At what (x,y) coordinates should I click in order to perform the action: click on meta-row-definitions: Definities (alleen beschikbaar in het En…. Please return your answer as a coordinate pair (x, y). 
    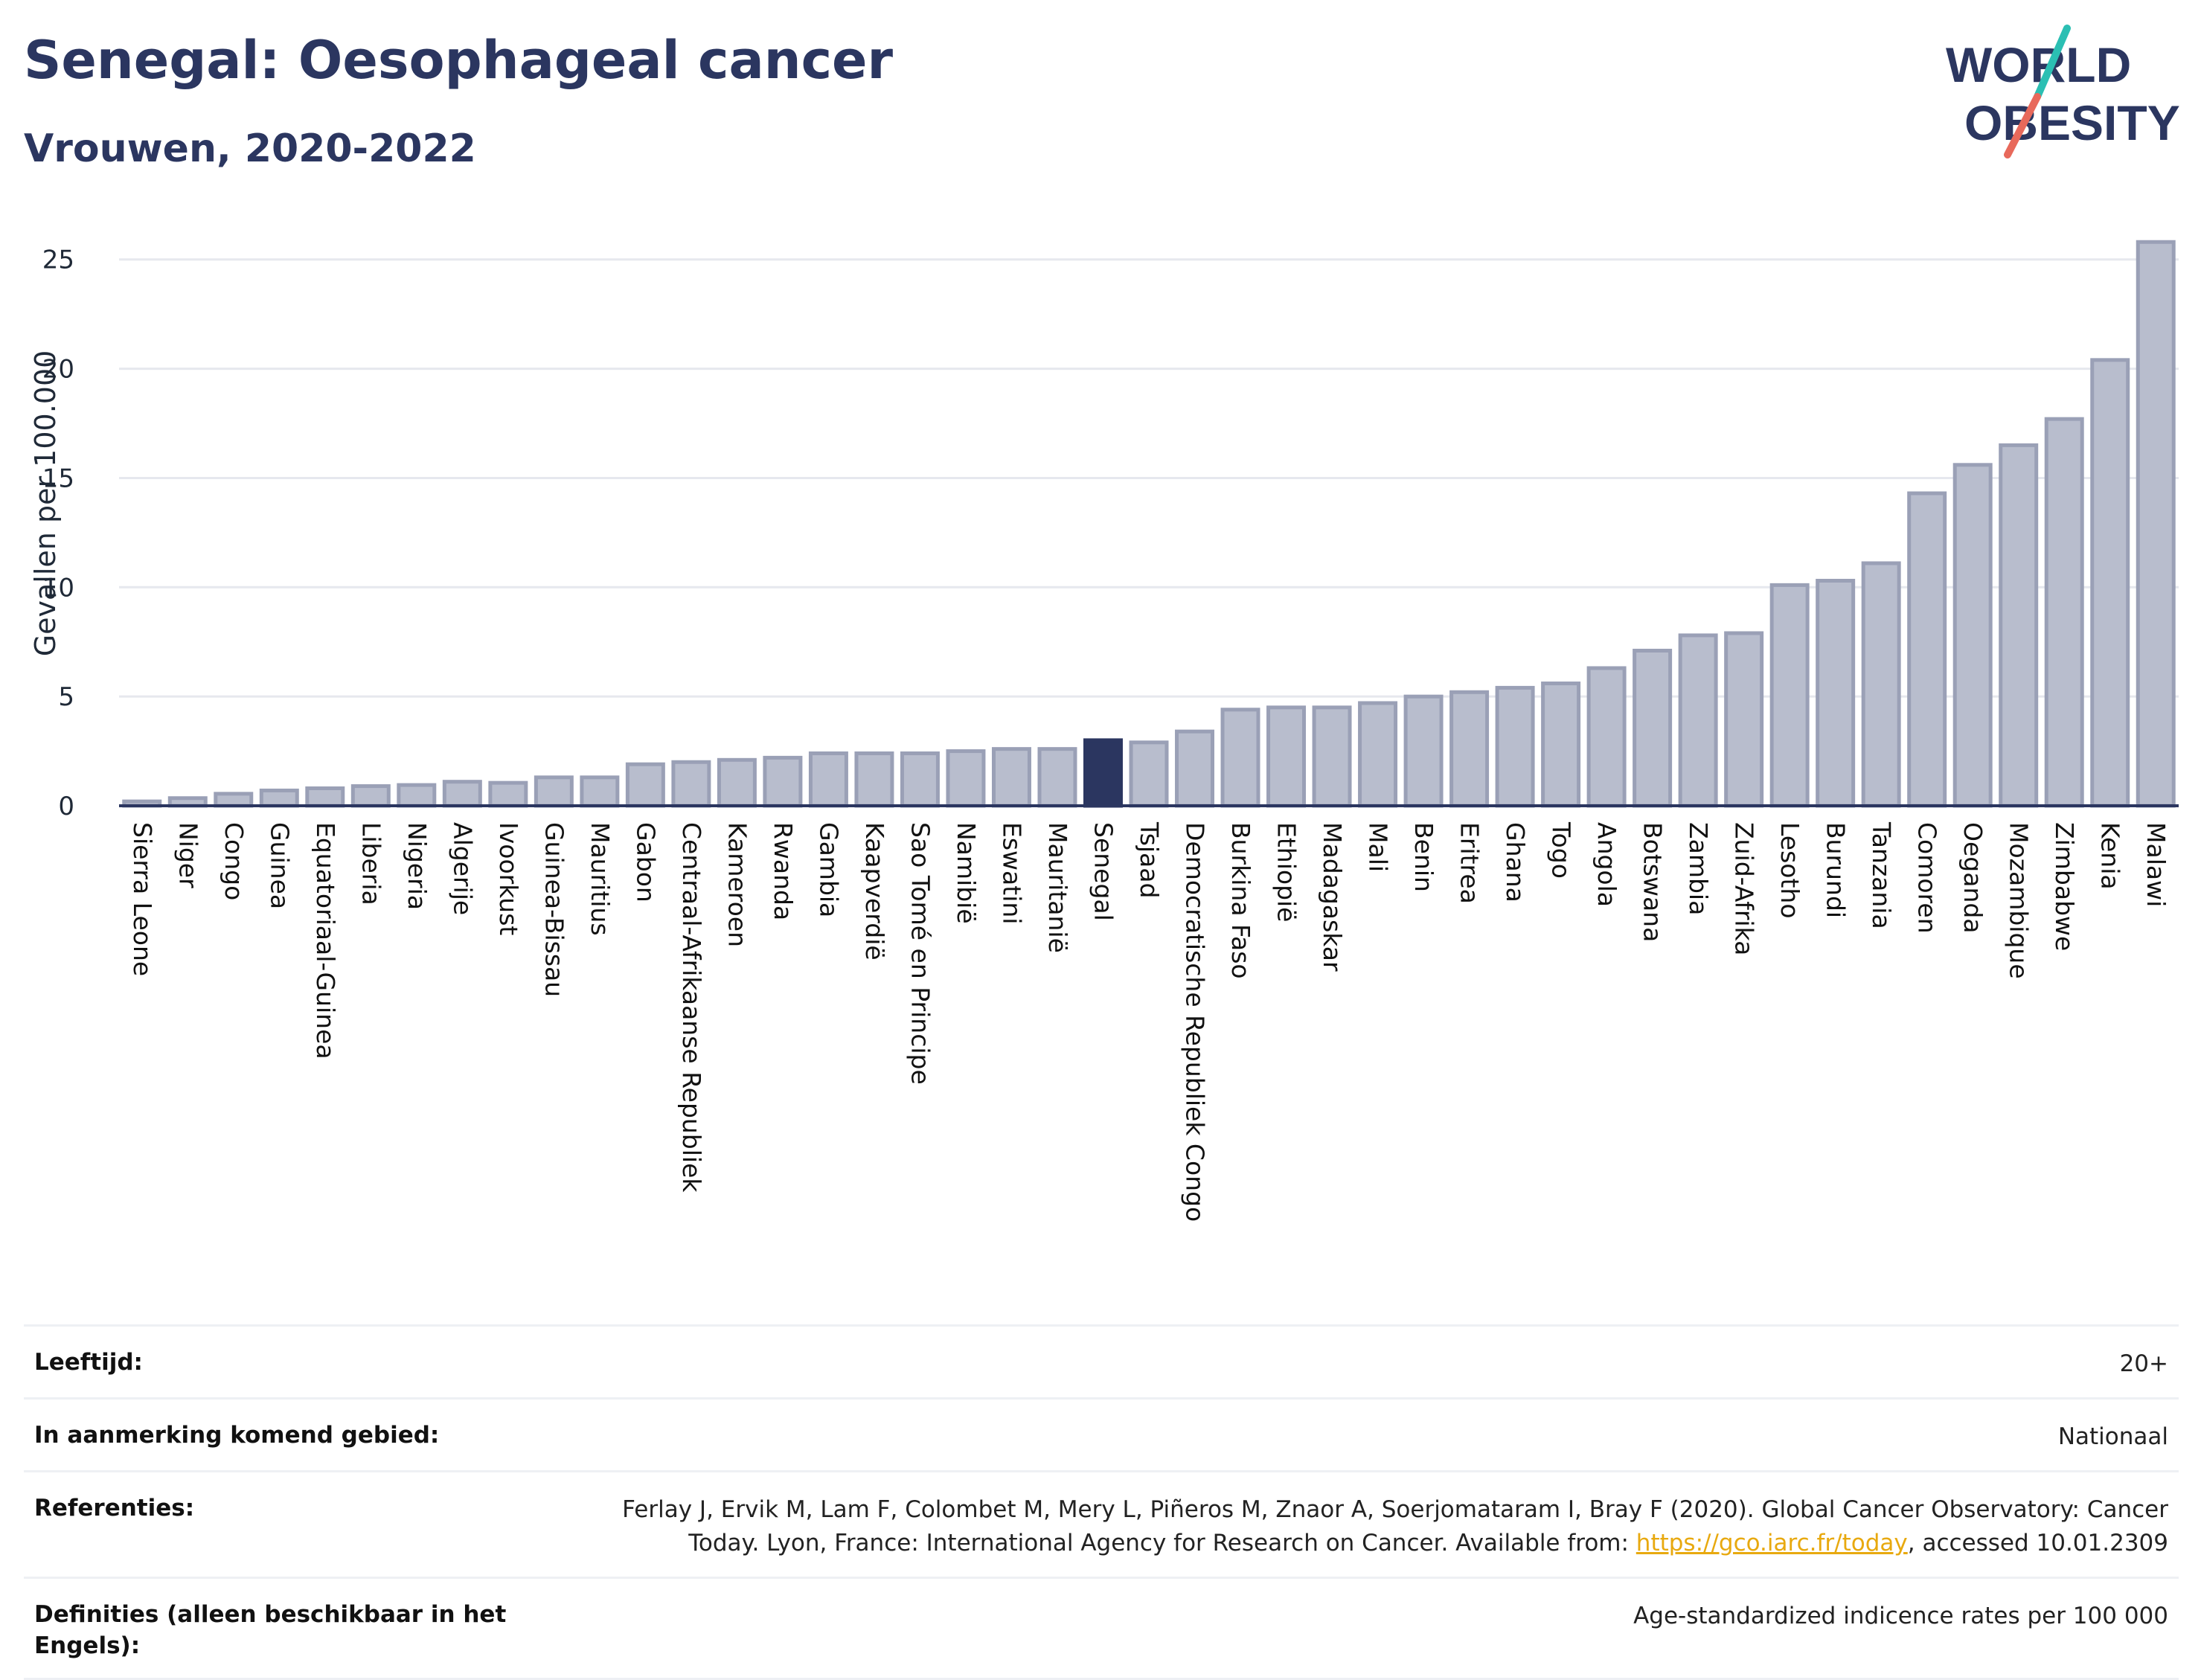
    Looking at the image, I should click on (1101, 1628).